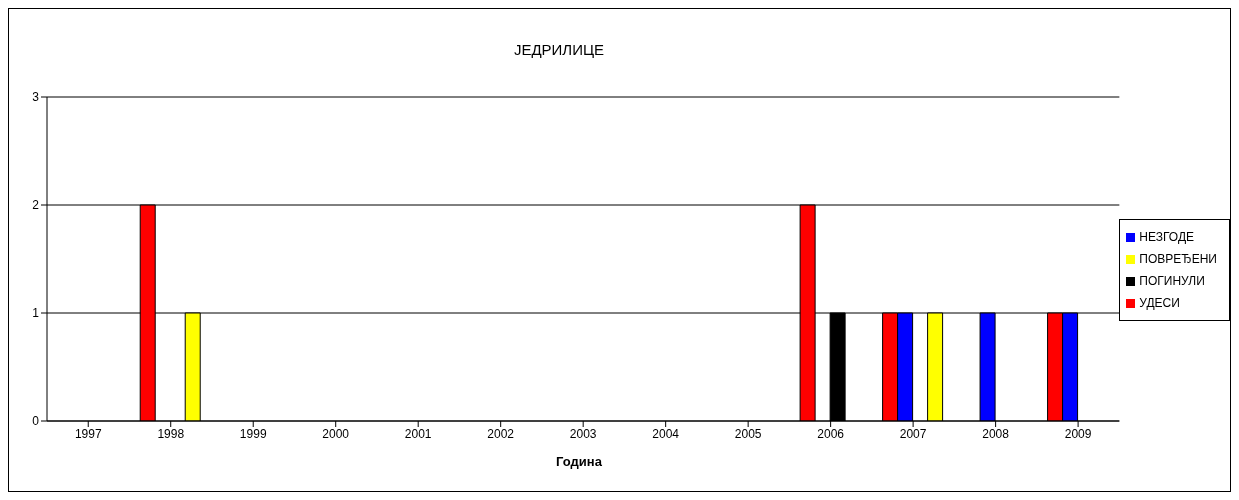 This screenshot has width=1239, height=500. I want to click on x-tick-label: 2000, so click(336, 433).